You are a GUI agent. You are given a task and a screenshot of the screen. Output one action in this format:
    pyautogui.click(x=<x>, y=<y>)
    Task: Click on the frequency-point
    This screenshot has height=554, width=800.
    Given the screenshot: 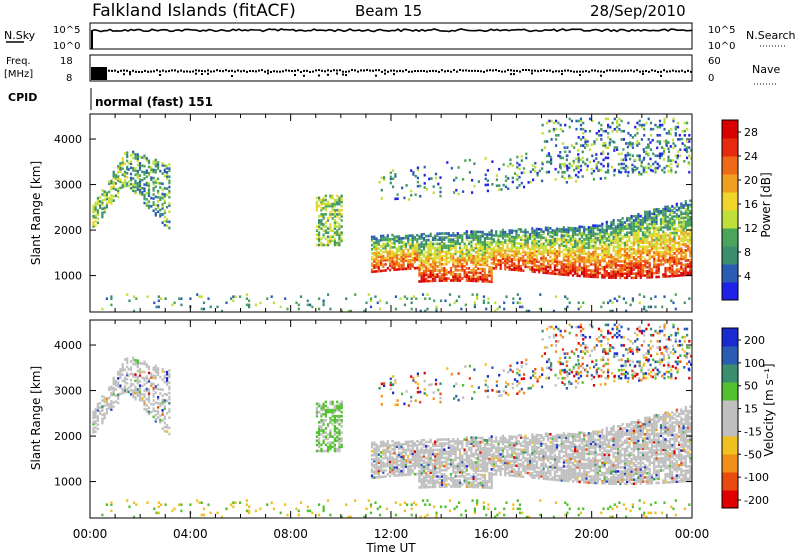 What is the action you would take?
    pyautogui.click(x=166, y=71)
    